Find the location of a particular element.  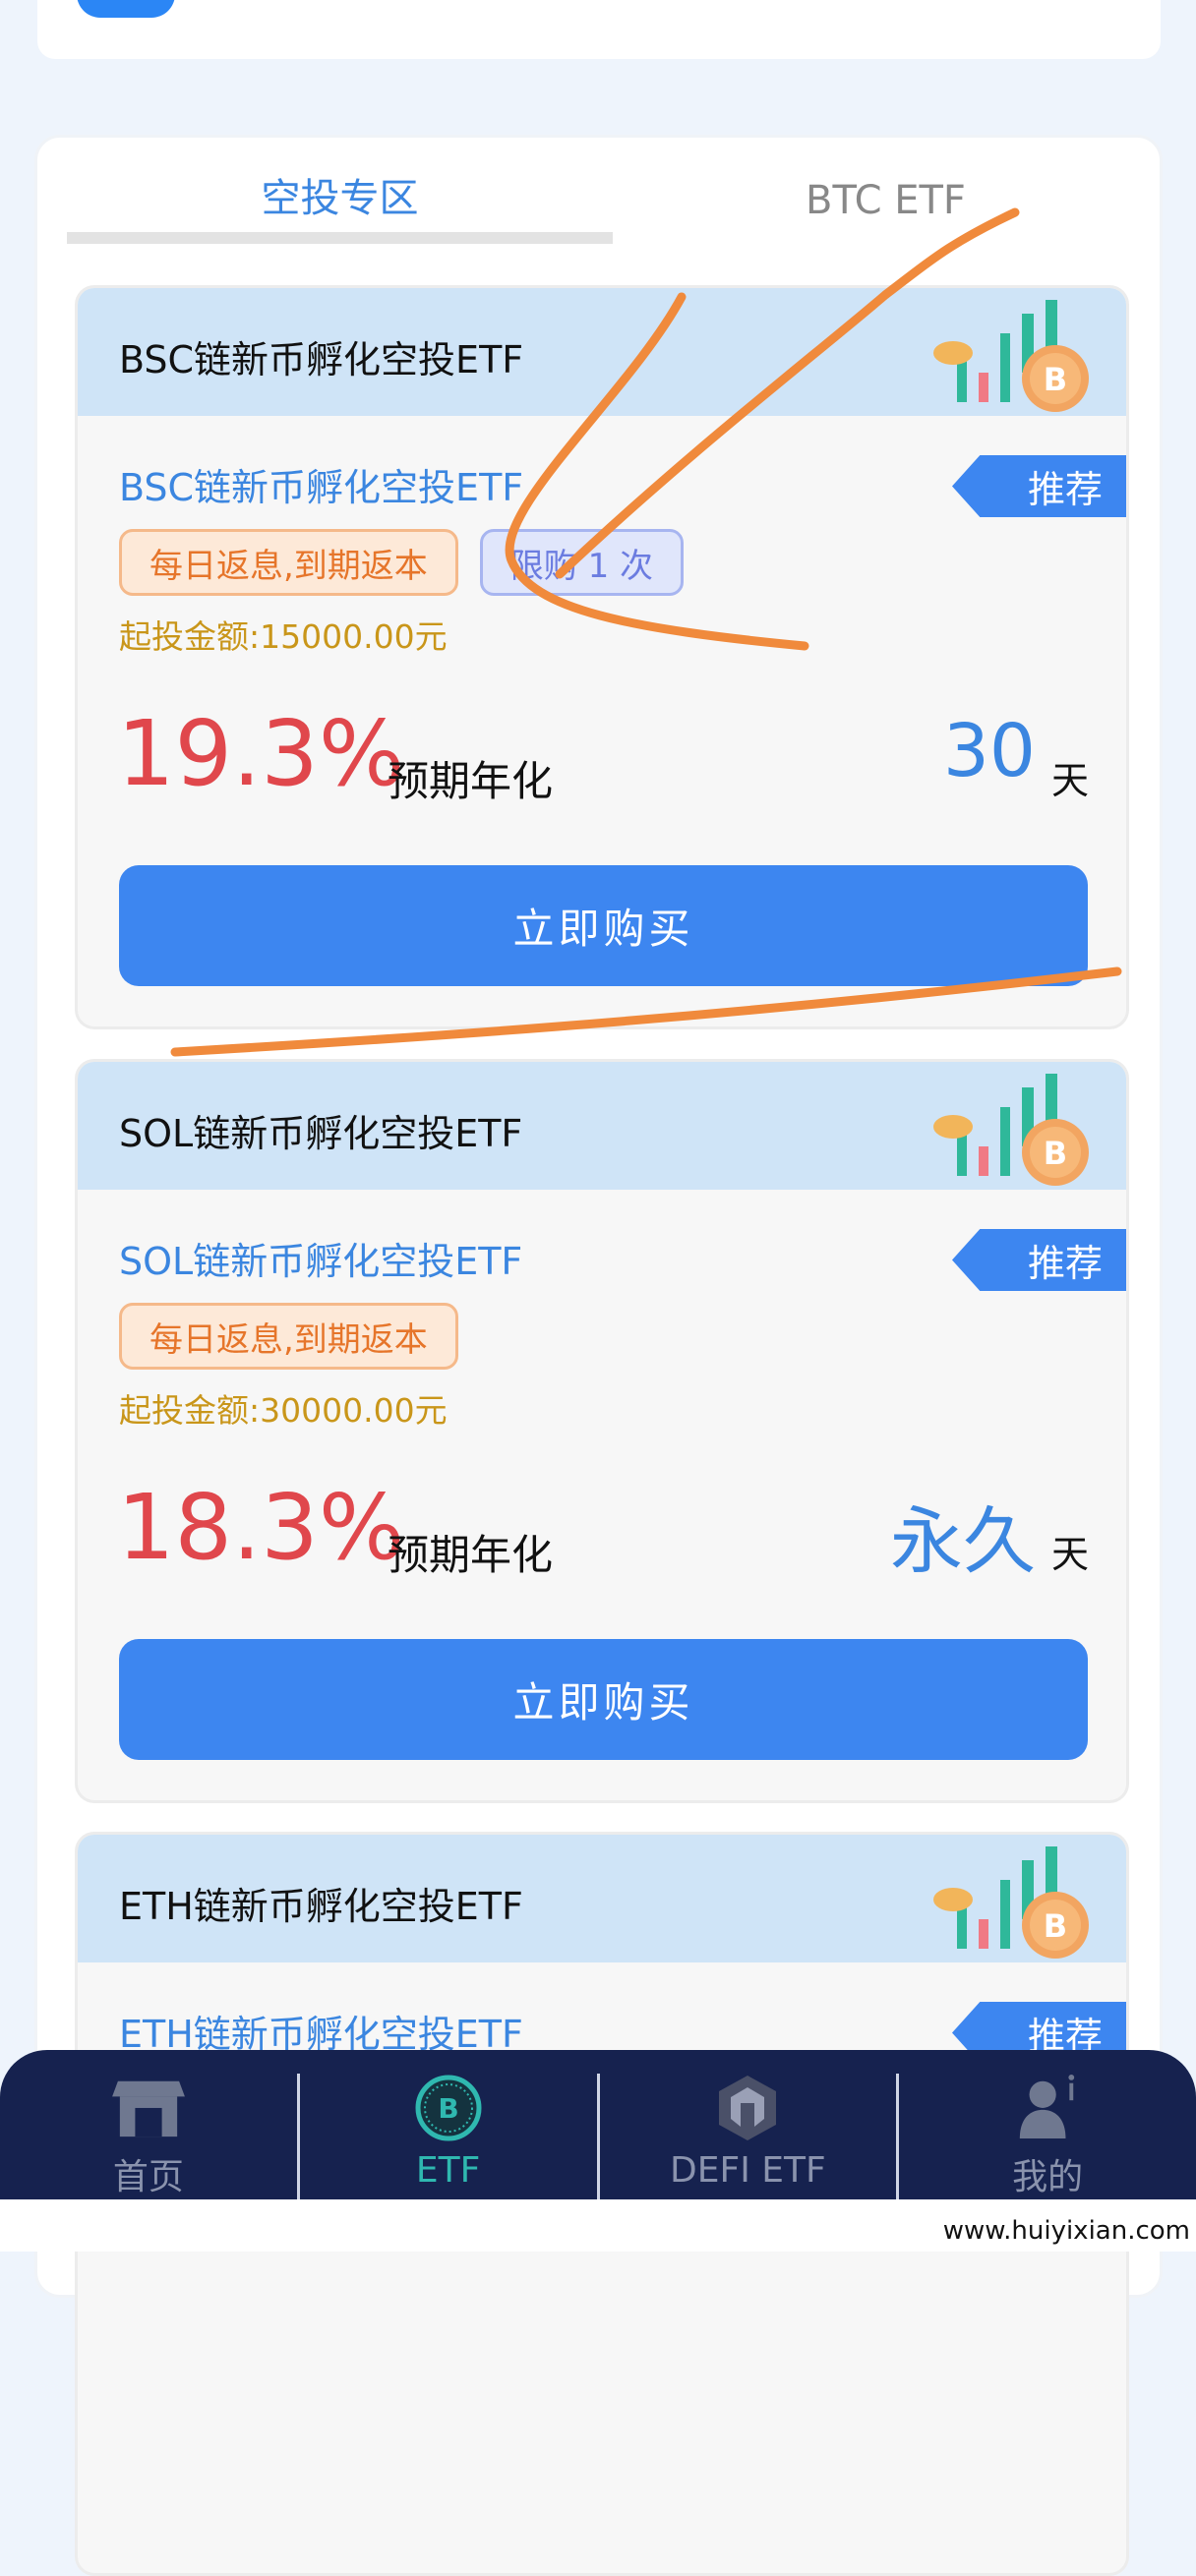

hexagon-icon is located at coordinates (748, 2108).